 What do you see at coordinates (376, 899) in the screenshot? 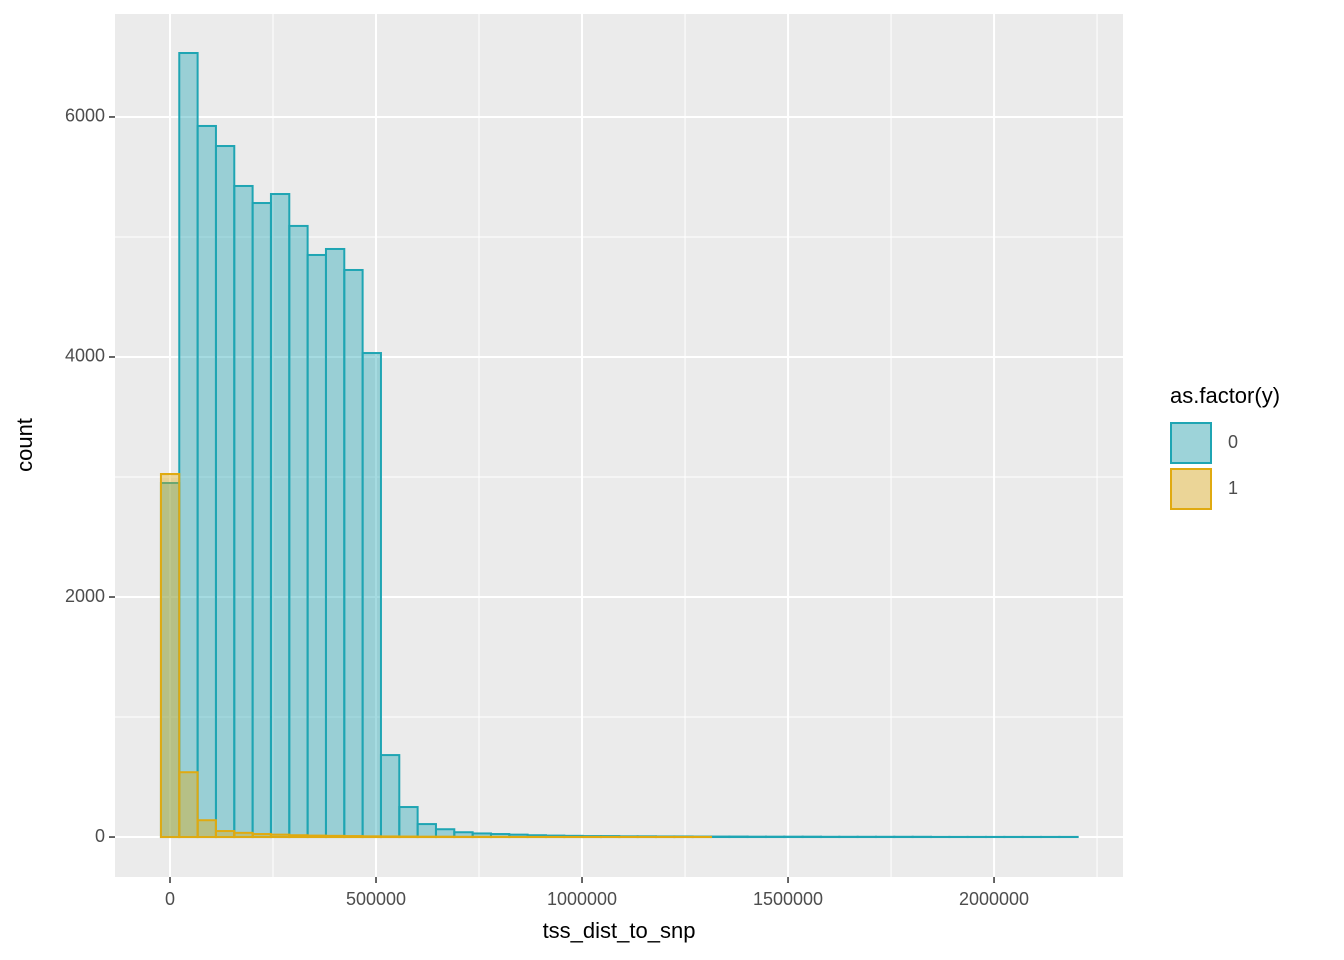
I see `x-tick-label: 500000` at bounding box center [376, 899].